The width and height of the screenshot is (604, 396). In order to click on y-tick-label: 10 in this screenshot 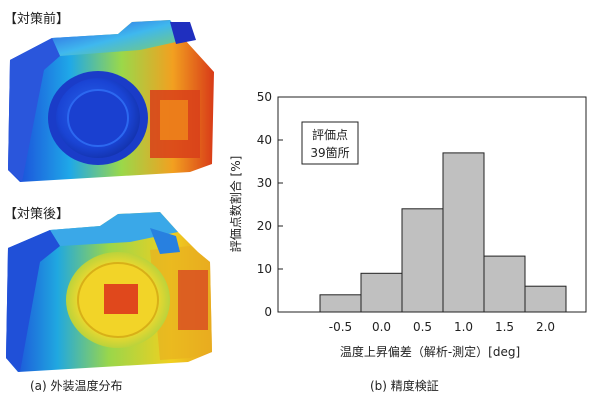, I will do `click(264, 269)`.